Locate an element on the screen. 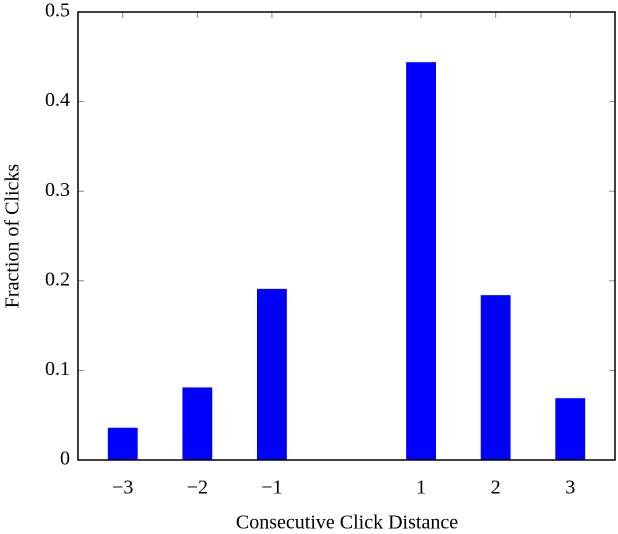  y-tick-label: 0.5 is located at coordinates (57, 11).